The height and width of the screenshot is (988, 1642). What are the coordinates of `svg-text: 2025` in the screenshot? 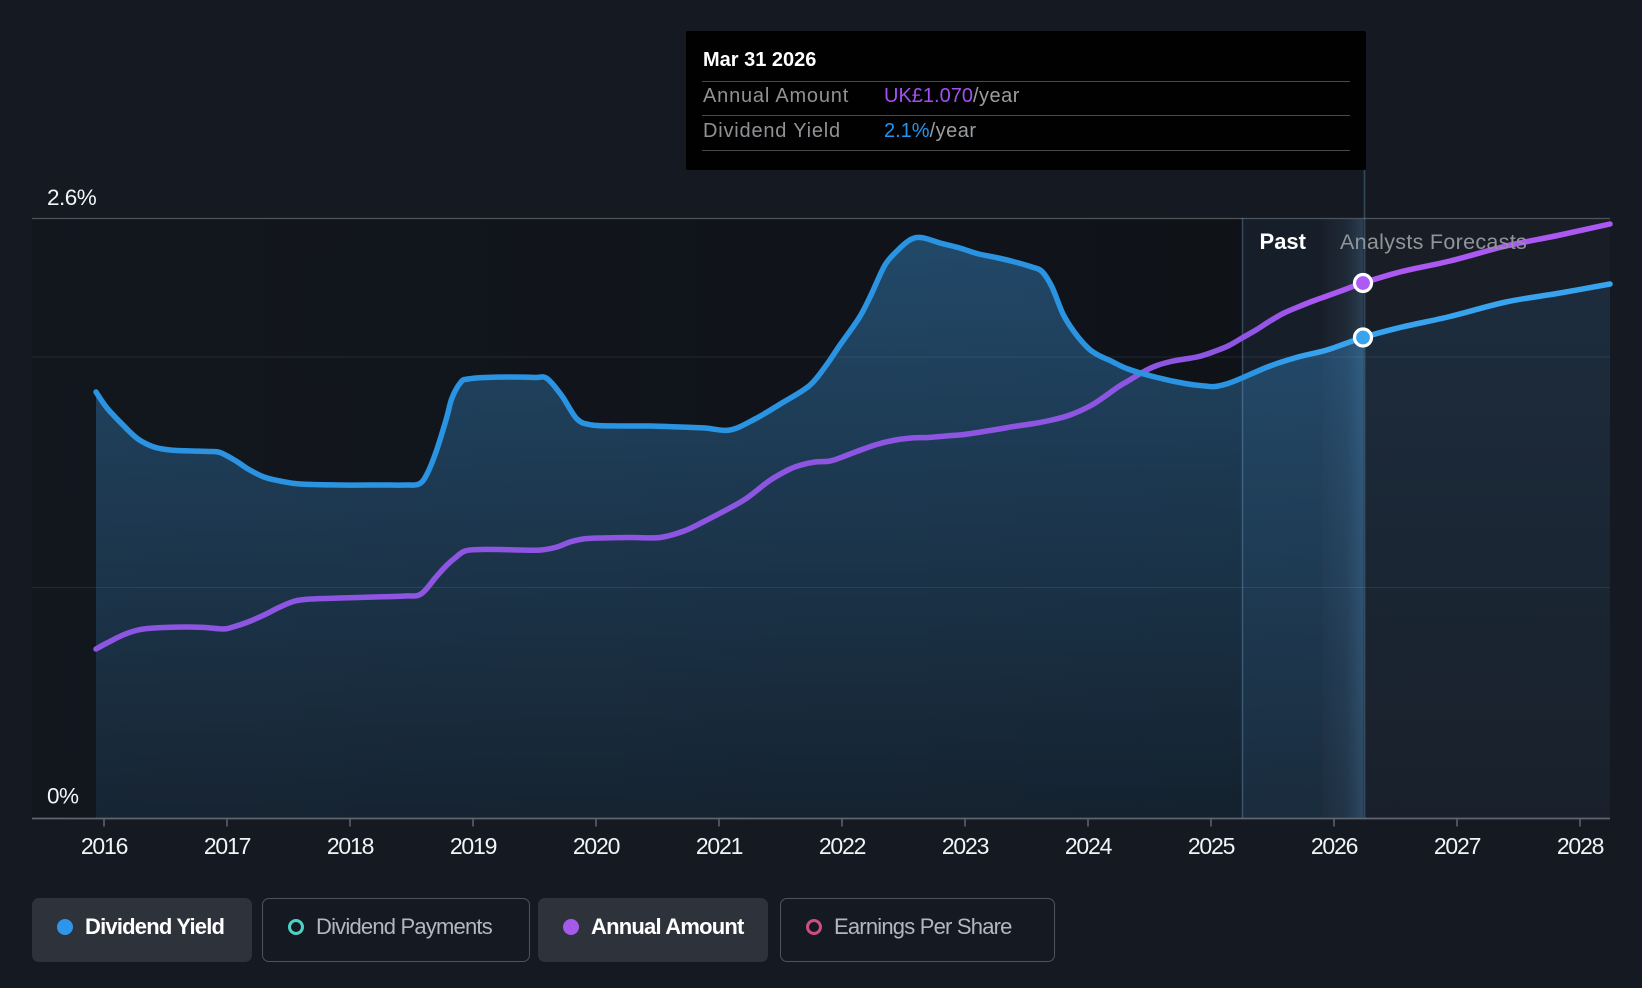 It's located at (1211, 846).